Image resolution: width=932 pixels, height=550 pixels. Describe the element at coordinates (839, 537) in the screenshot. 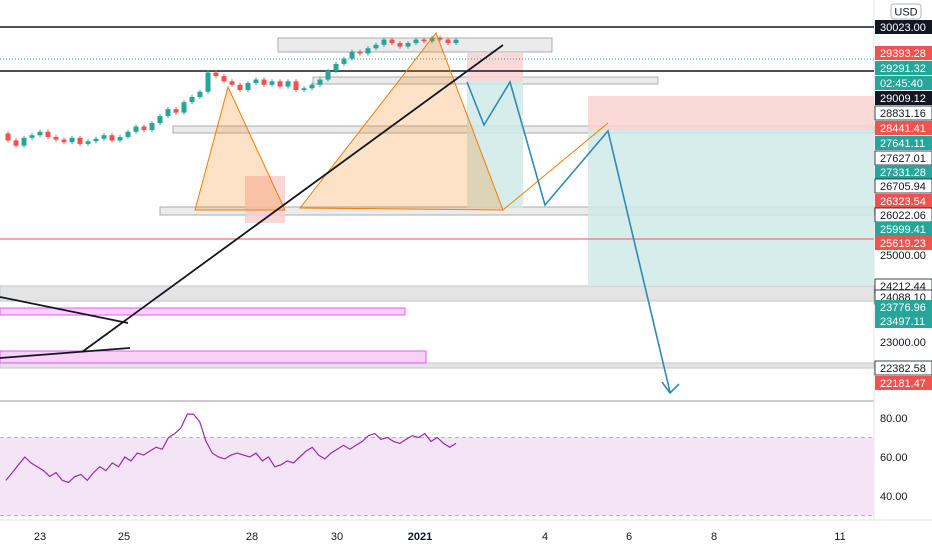

I see `time-tick-label: 11` at that location.